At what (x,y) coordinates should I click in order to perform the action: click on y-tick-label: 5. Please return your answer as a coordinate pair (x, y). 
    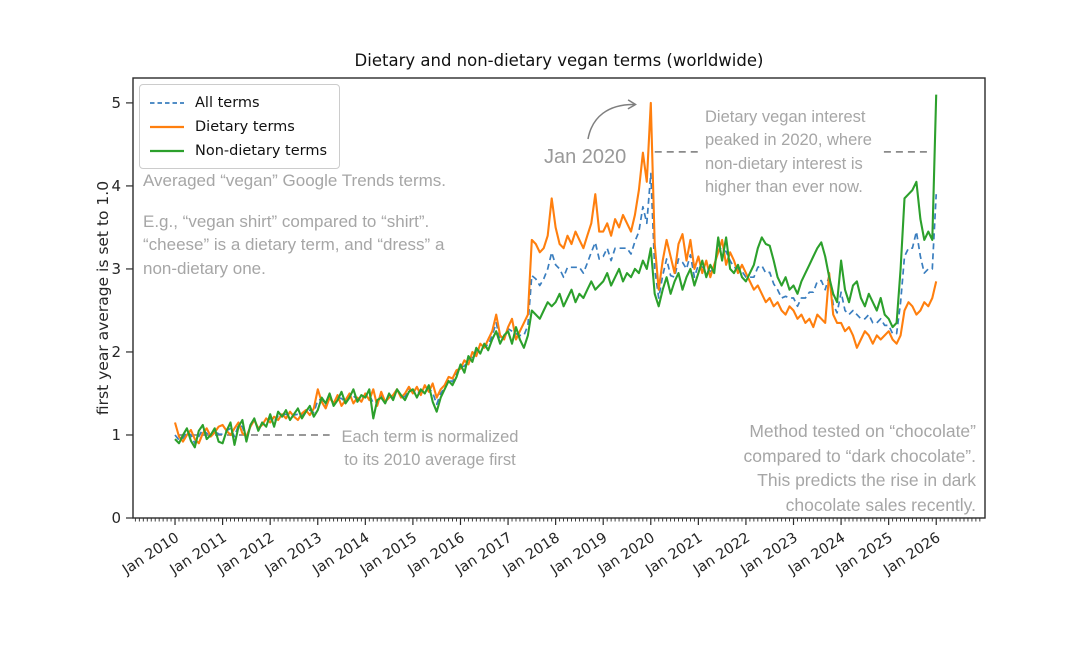
    Looking at the image, I should click on (116, 103).